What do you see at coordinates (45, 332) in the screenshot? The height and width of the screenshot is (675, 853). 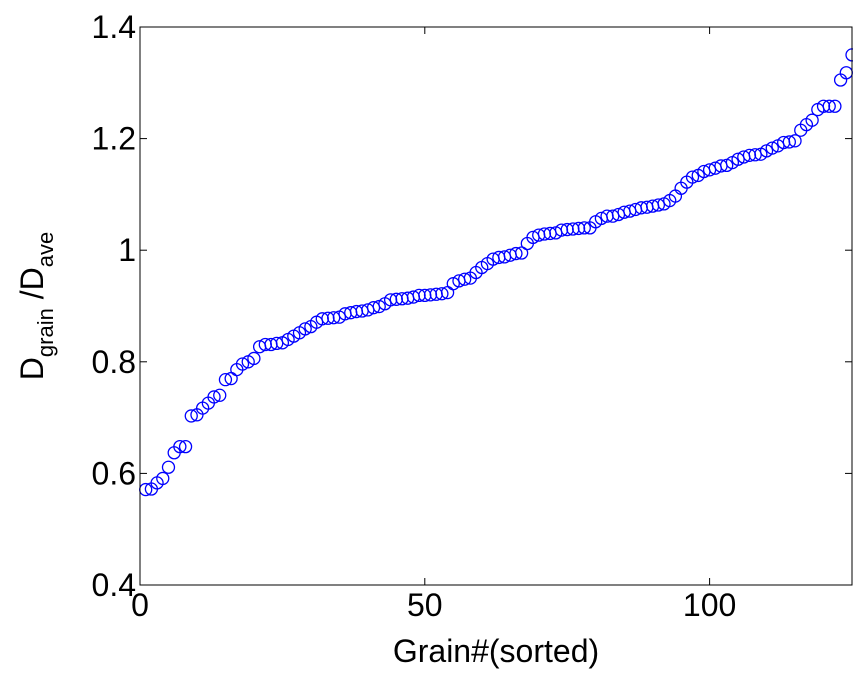 I see `y-axis-title-subscript: grain` at bounding box center [45, 332].